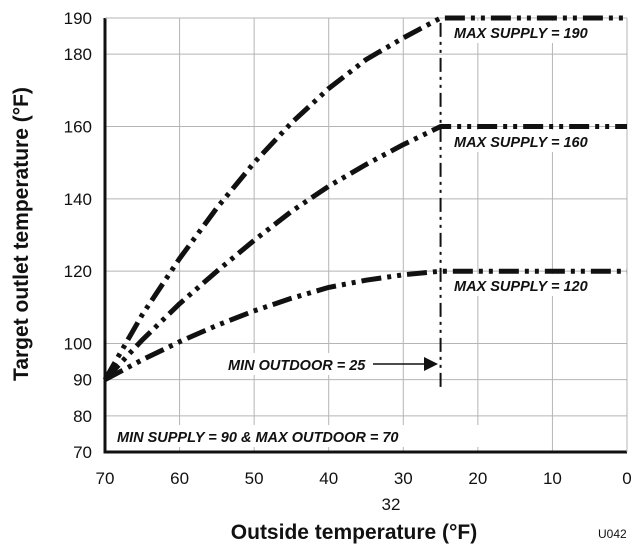  I want to click on x-tick-label: 10, so click(552, 478).